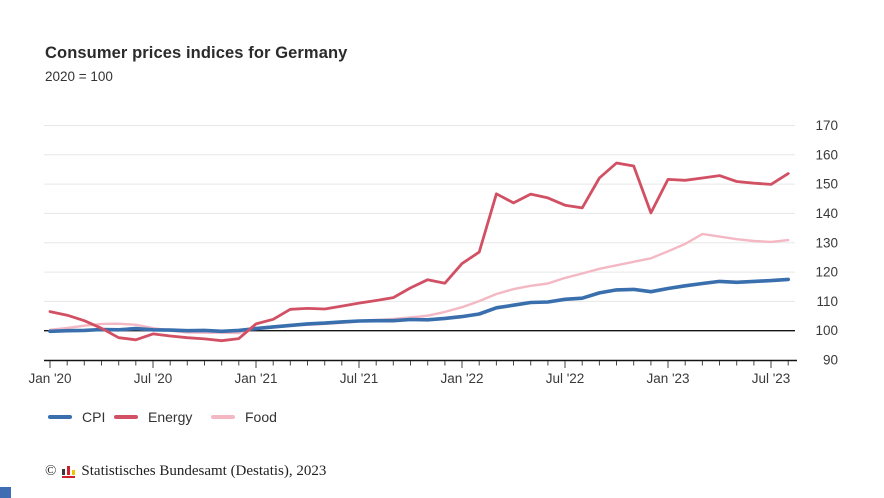 This screenshot has height=498, width=884. I want to click on legend-label-energy: Energy, so click(170, 417).